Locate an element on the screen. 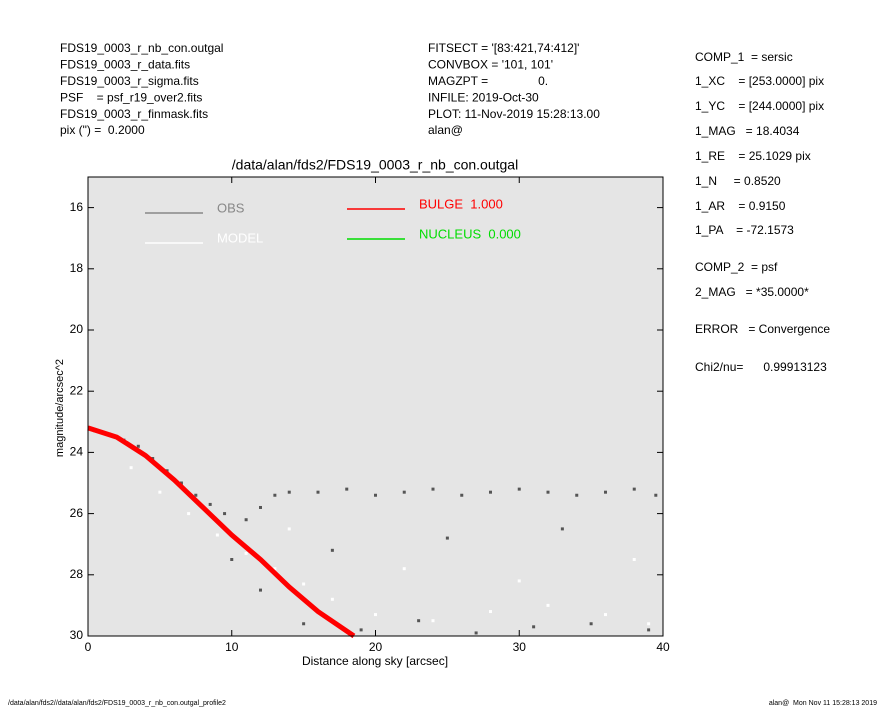 Image resolution: width=885 pixels, height=713 pixels. x-tick-label: 10 is located at coordinates (232, 647).